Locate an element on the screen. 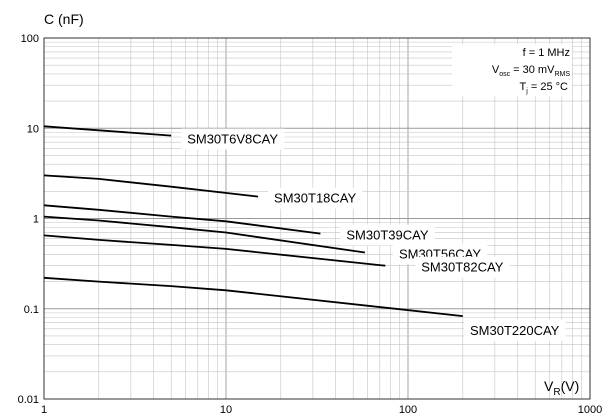 This screenshot has height=419, width=614. y-axis-title: C (nF) is located at coordinates (64, 19).